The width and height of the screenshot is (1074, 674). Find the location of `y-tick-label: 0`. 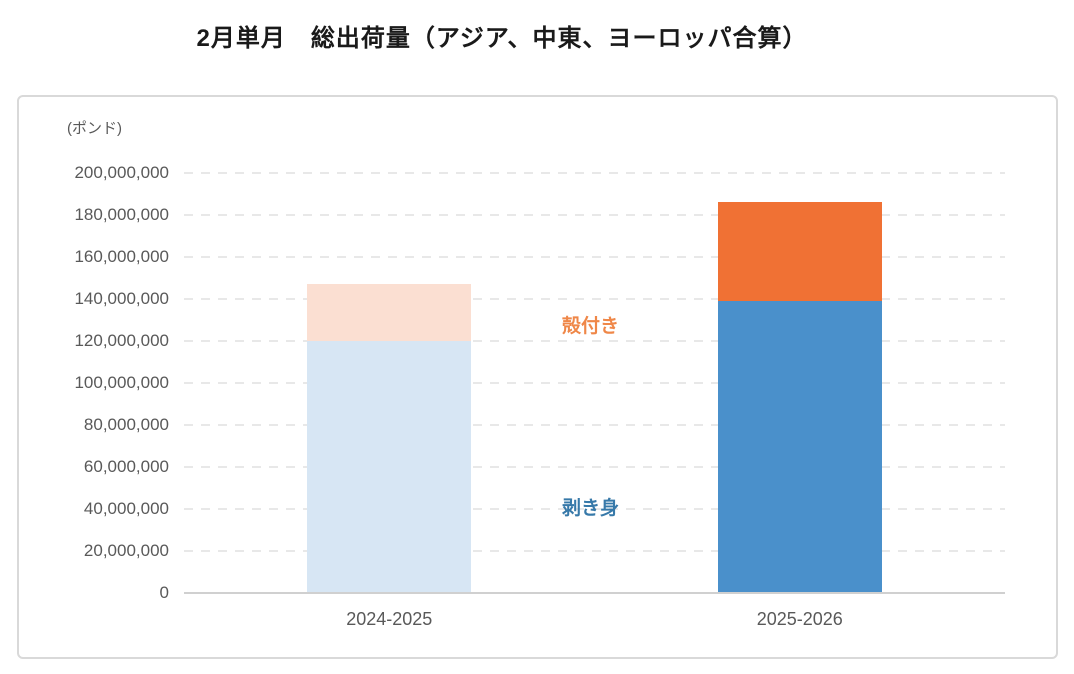

y-tick-label: 0 is located at coordinates (164, 592).